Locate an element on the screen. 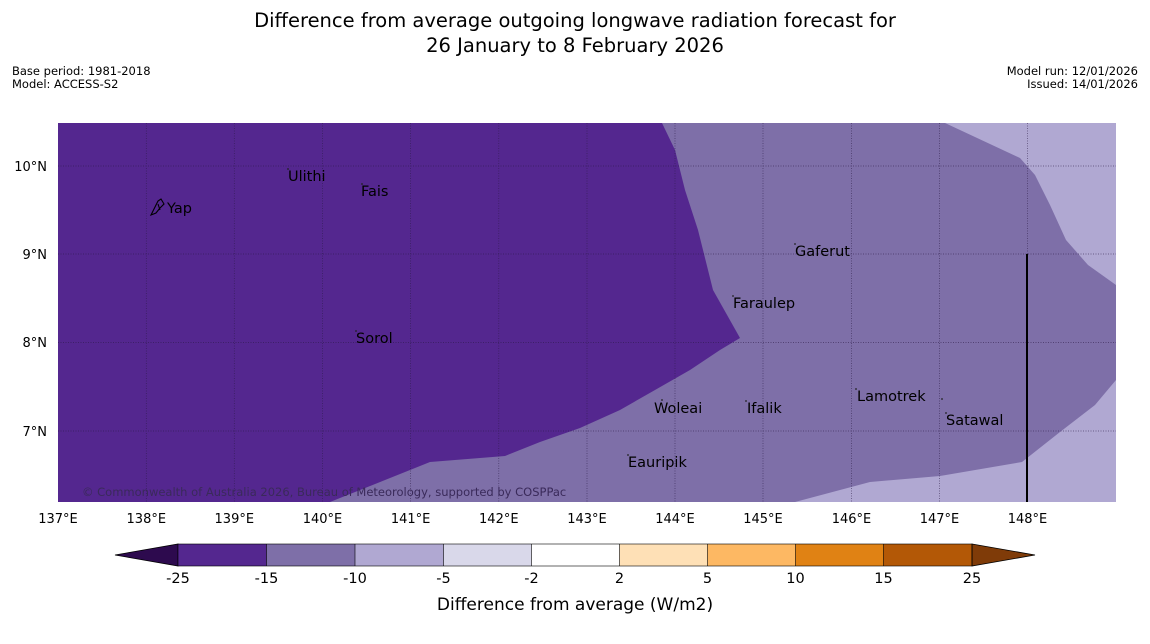  colorbar-tick: 5 is located at coordinates (707, 579).